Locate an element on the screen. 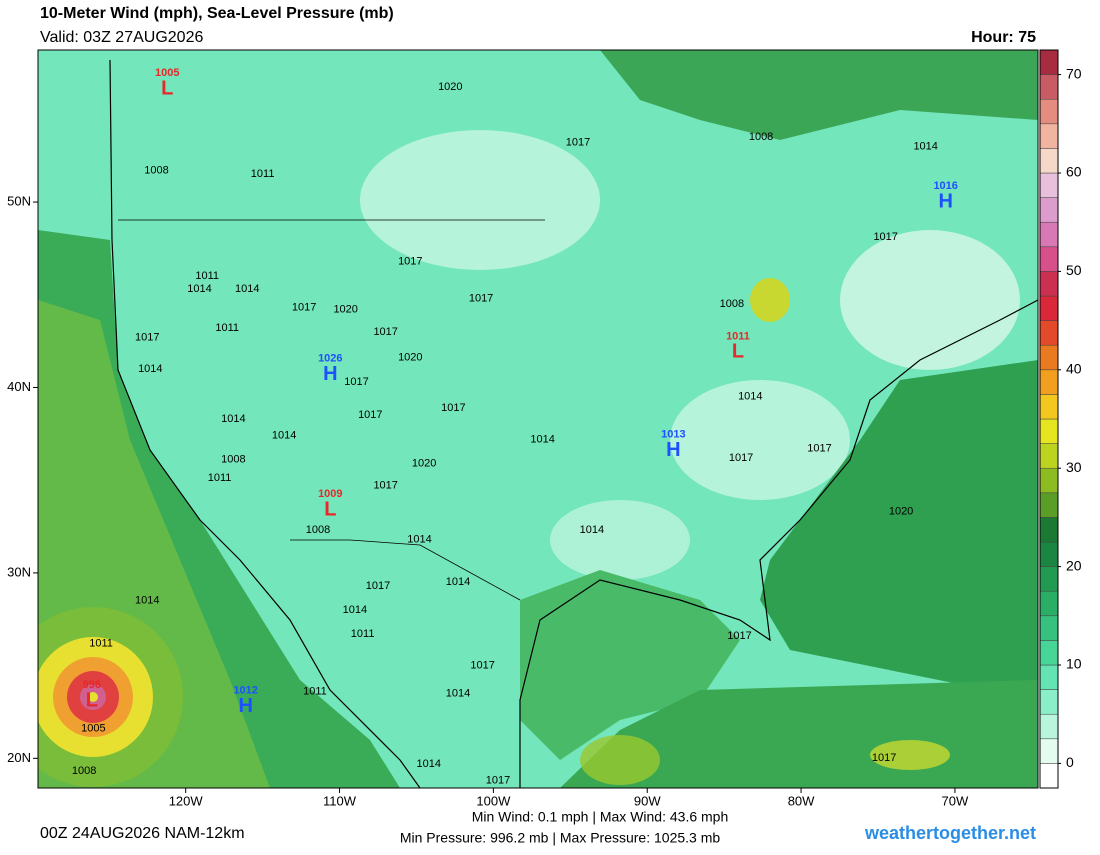  colorbar-tick-label: 20 is located at coordinates (1074, 565).